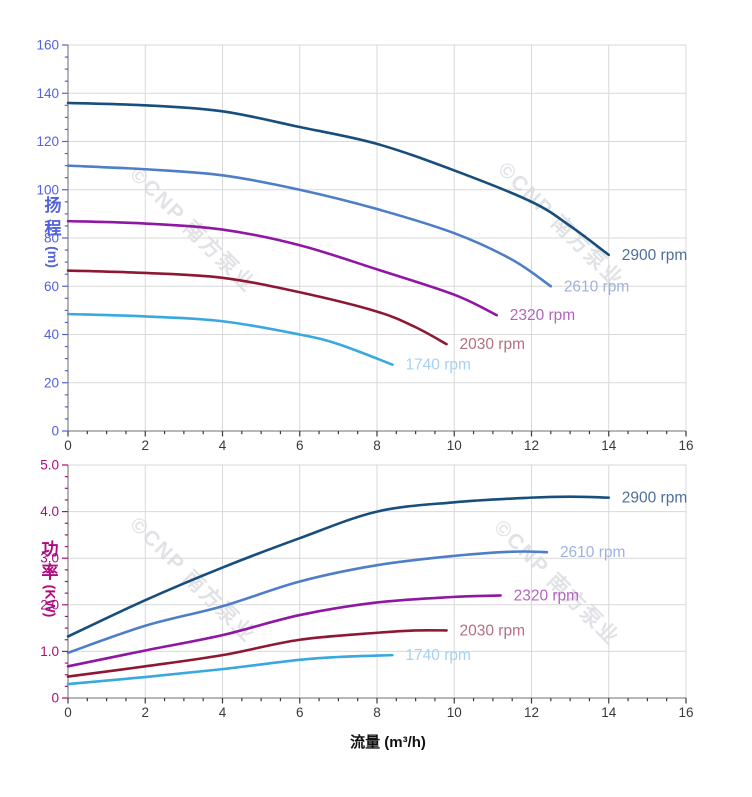 The width and height of the screenshot is (752, 797). What do you see at coordinates (47, 141) in the screenshot?
I see `y-tick-label: 120` at bounding box center [47, 141].